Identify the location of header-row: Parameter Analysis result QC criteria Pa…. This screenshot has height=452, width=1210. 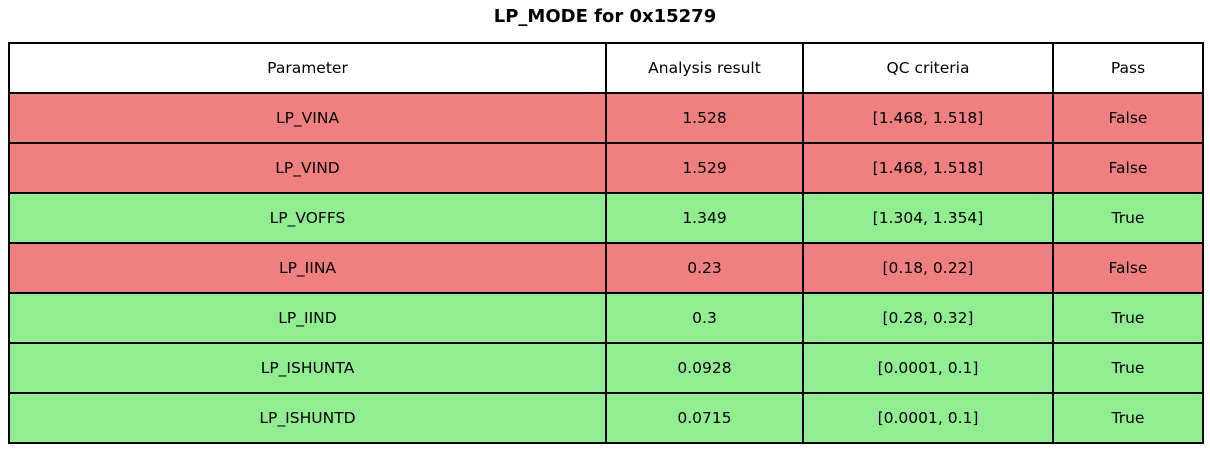
(606, 68).